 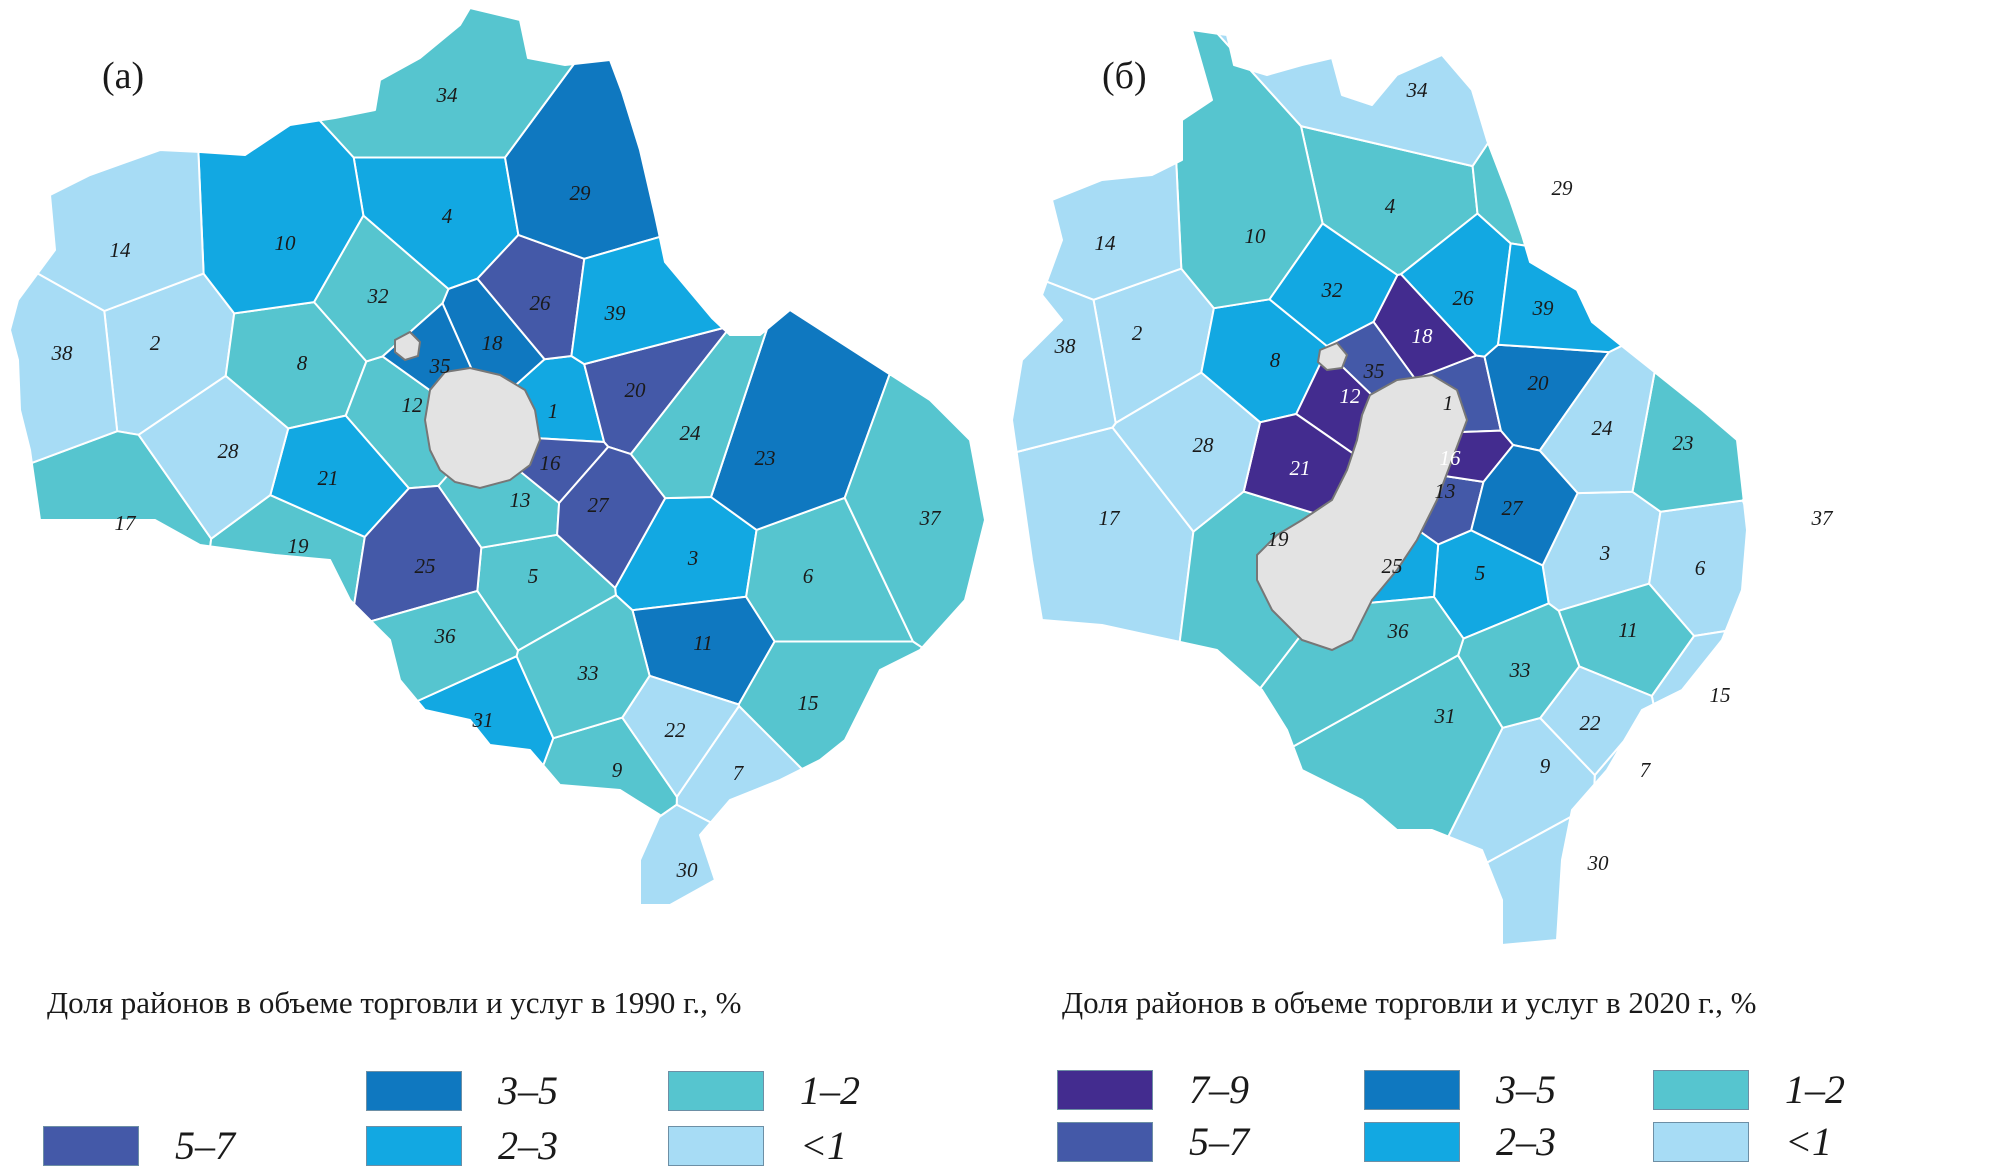 I want to click on panel-label-b: (б), so click(x=1124, y=76).